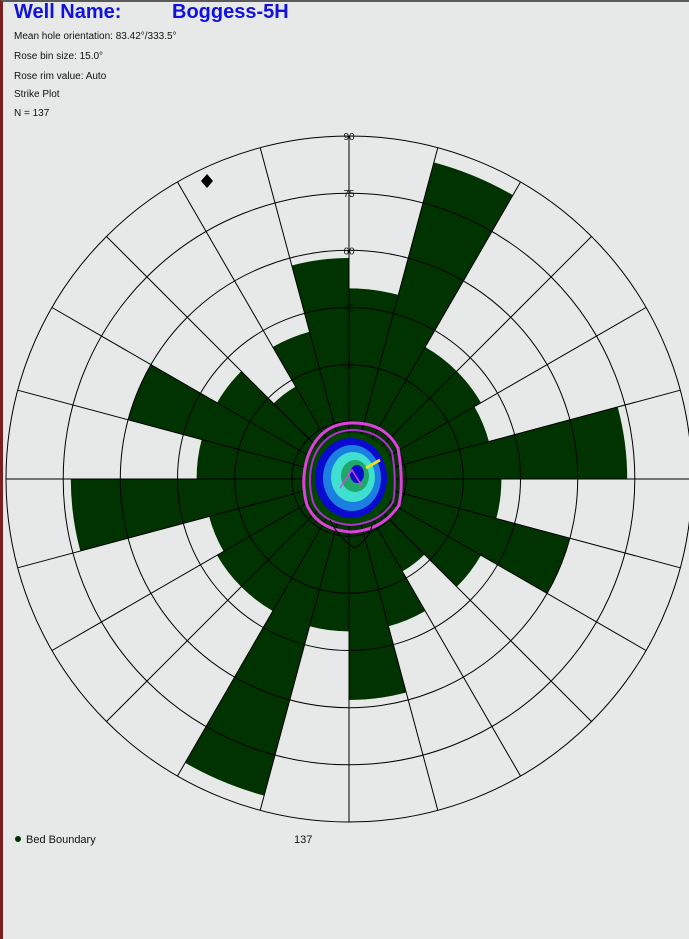  Describe the element at coordinates (352, 485) in the screenshot. I see `center-stereonet-icon` at that location.